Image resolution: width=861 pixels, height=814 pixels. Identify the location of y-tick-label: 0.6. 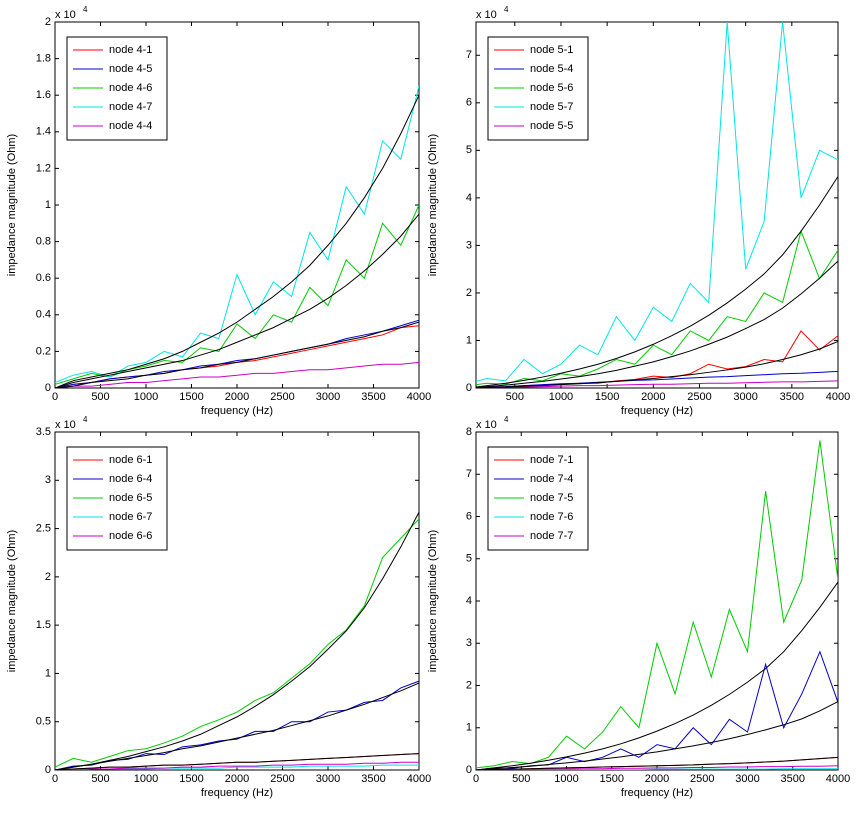
(43, 278).